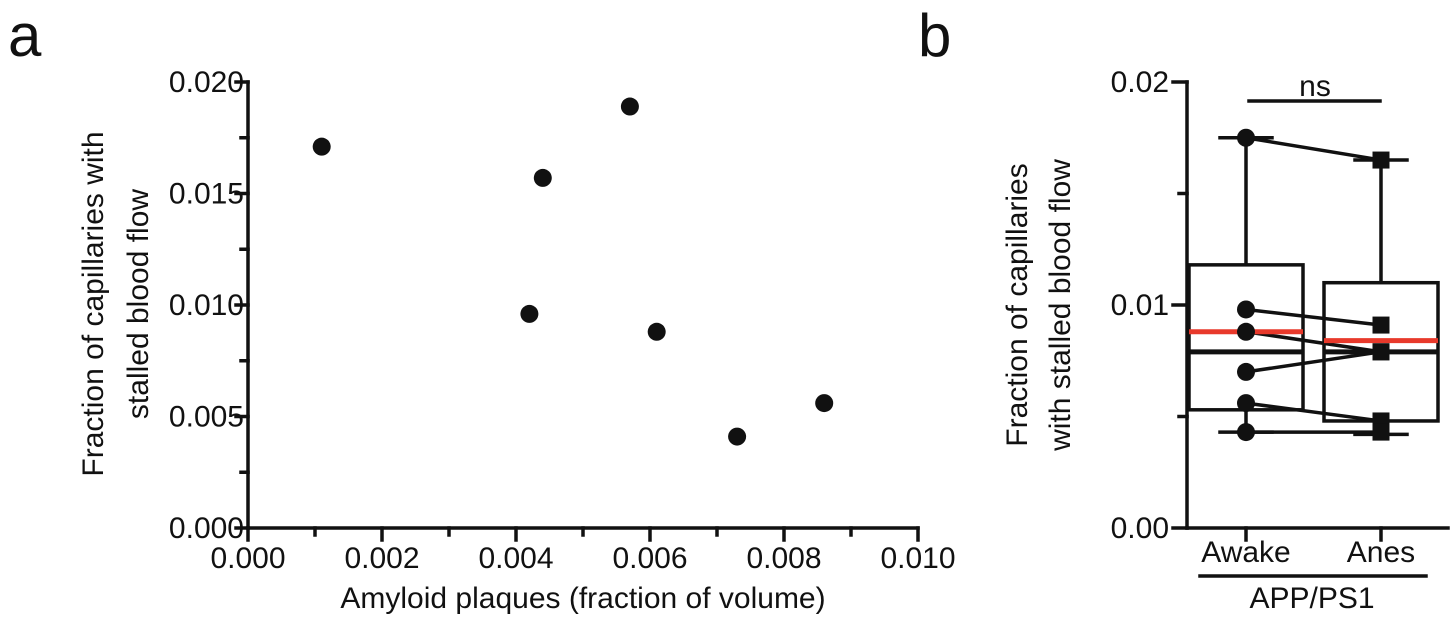  What do you see at coordinates (649, 558) in the screenshot?
I see `x-tick-label: 0.006` at bounding box center [649, 558].